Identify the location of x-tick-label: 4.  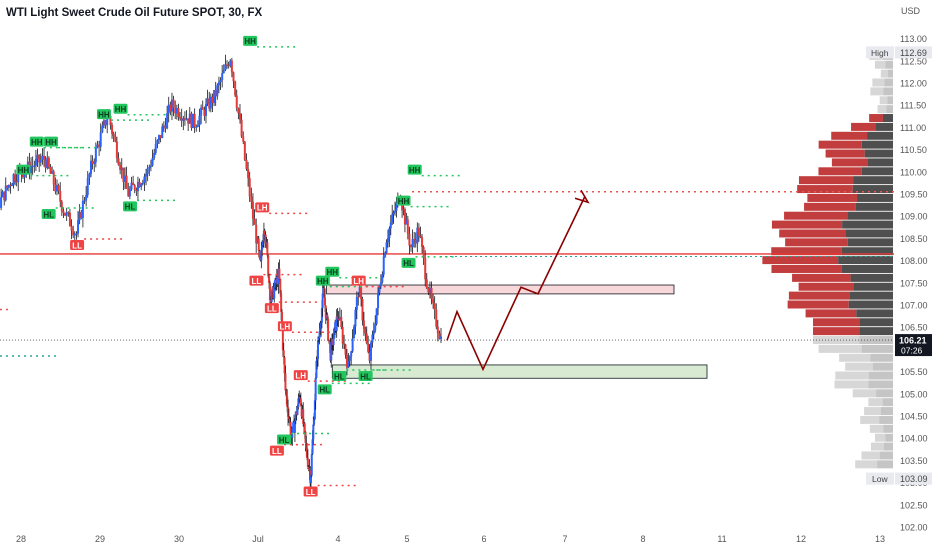
(337, 539).